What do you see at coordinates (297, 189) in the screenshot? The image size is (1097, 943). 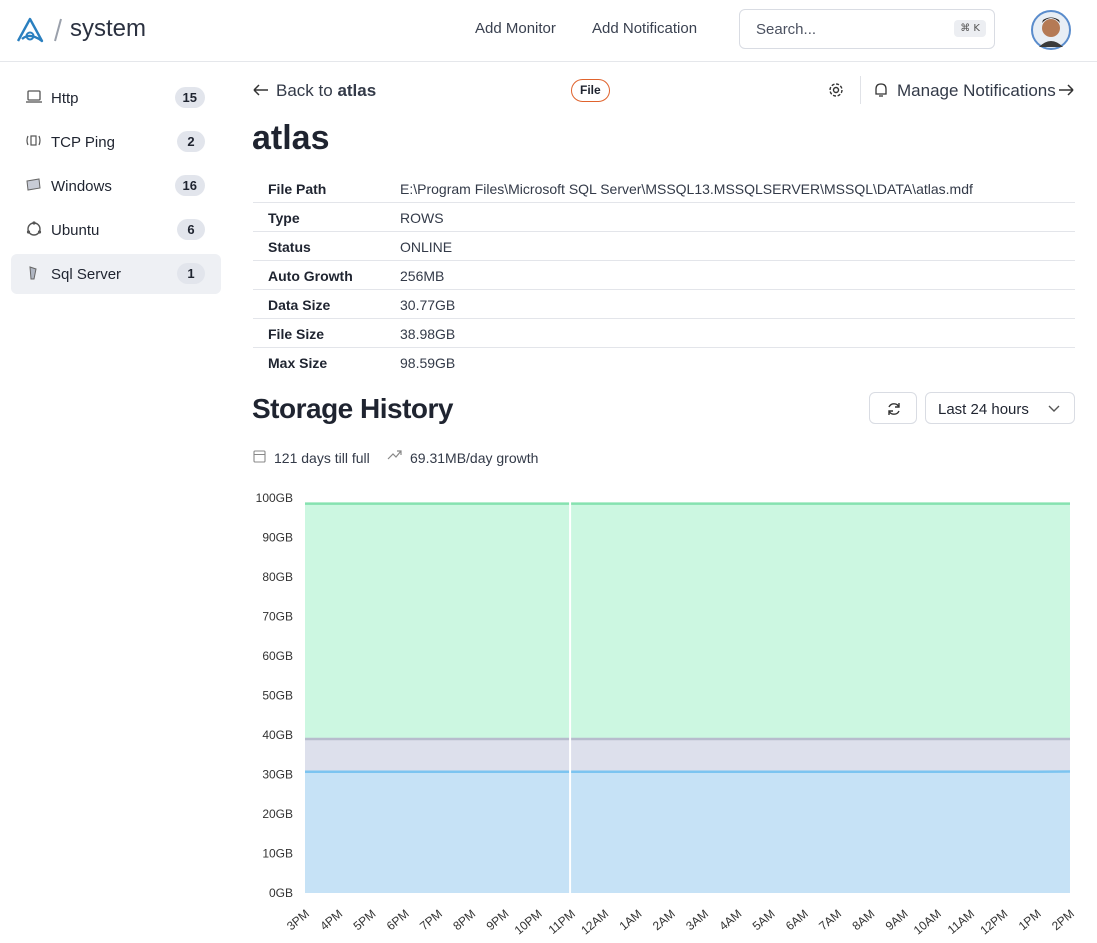 I see `detail-label: File Path` at bounding box center [297, 189].